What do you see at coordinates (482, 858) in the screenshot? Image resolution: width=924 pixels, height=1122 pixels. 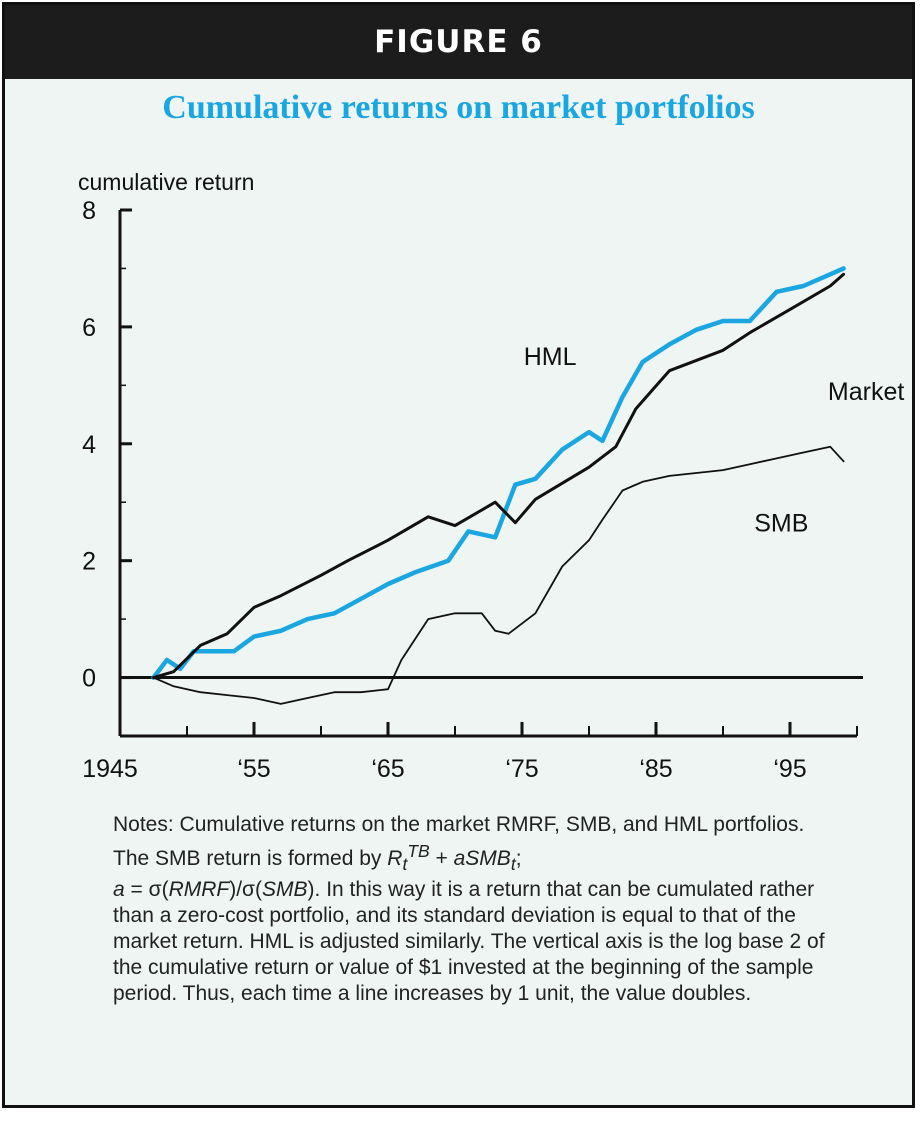 I see `formula-asmb: aSMB` at bounding box center [482, 858].